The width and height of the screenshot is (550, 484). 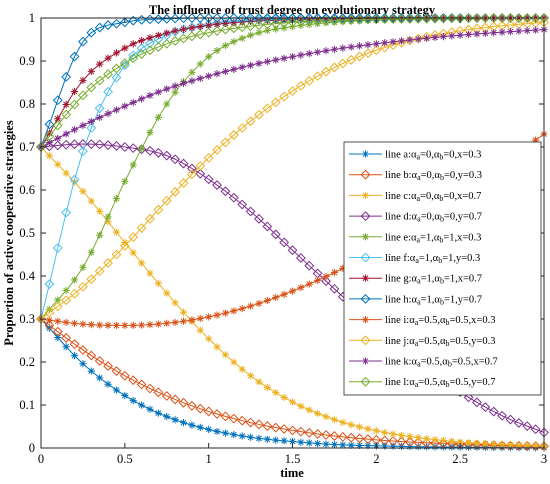 What do you see at coordinates (27, 319) in the screenshot?
I see `y-tick-label: 0.3` at bounding box center [27, 319].